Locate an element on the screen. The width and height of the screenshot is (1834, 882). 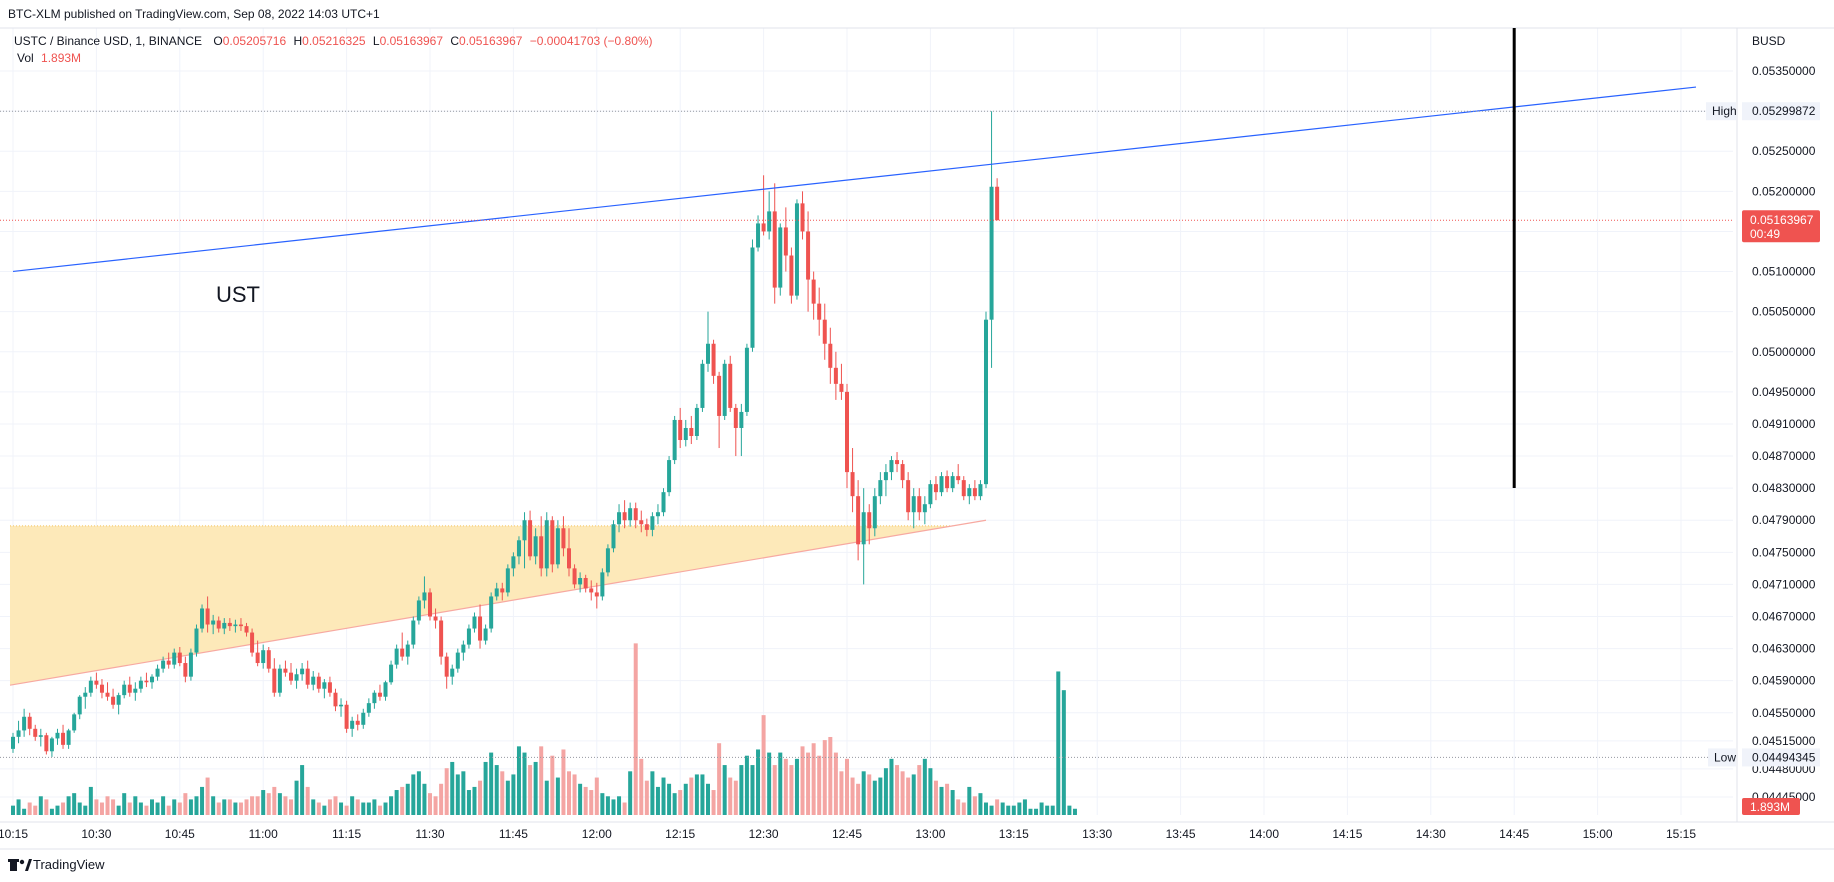
symbol-name: USTC / Binance USD, 1, BINANCE is located at coordinates (108, 41).